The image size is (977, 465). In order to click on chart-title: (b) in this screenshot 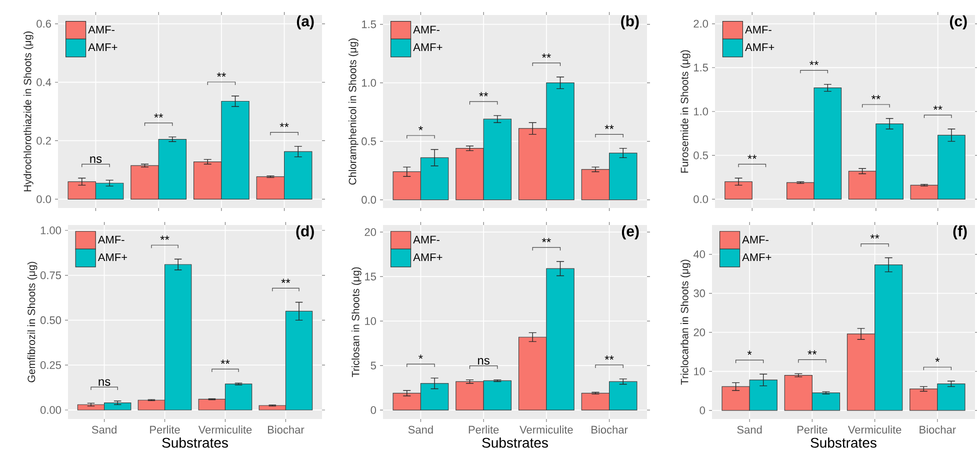, I will do `click(630, 22)`.